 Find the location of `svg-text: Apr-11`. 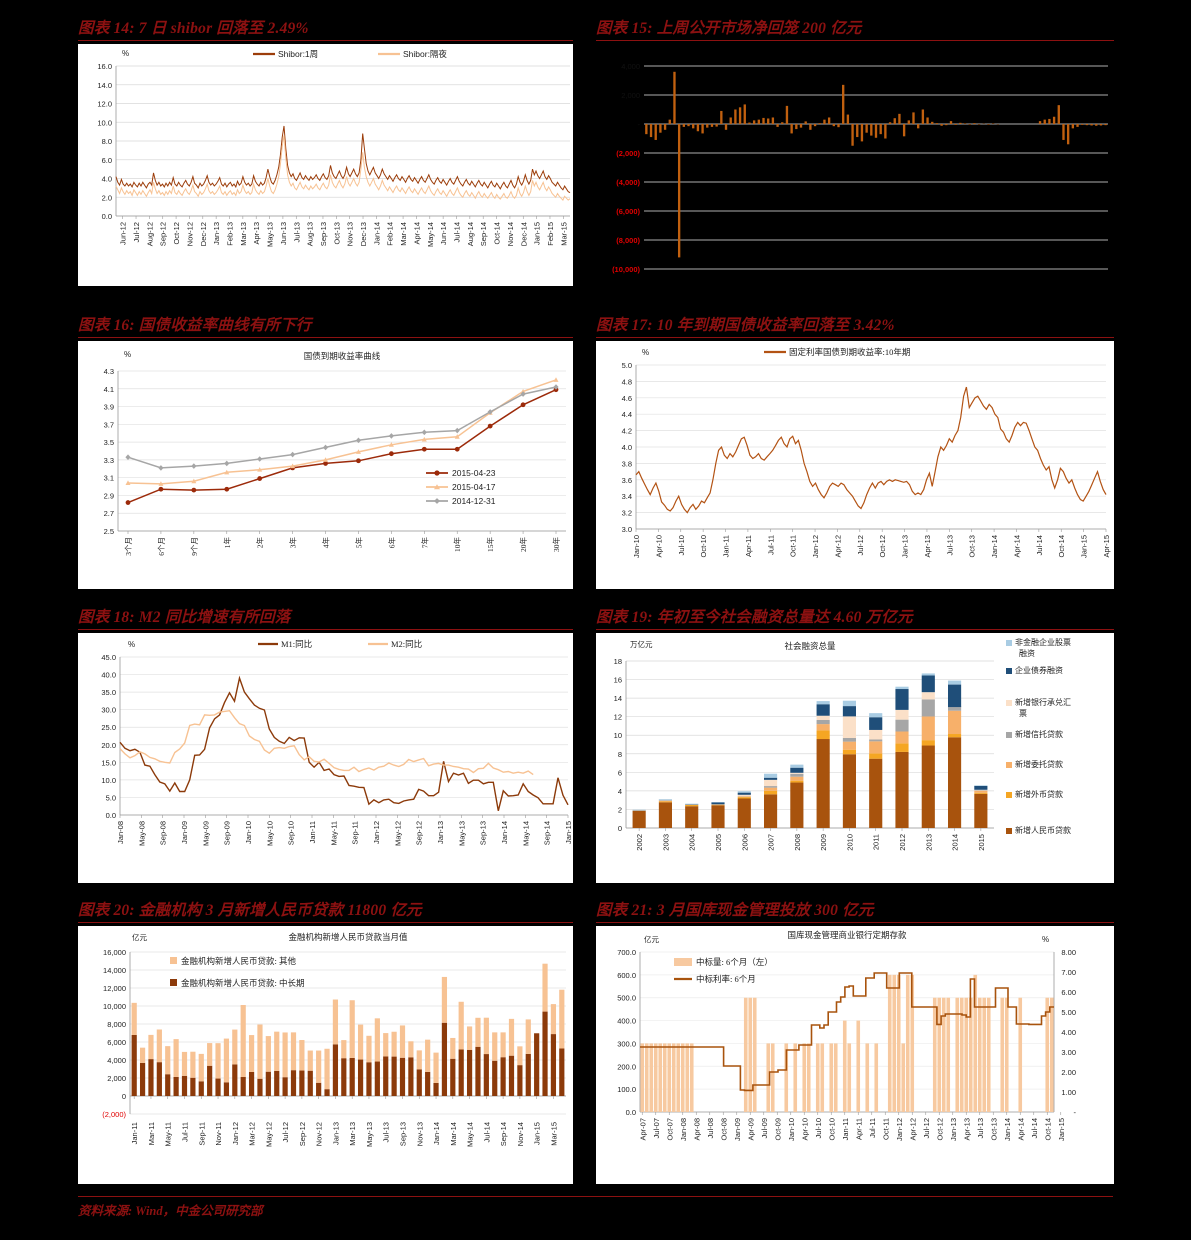

svg-text: Apr-11 is located at coordinates (748, 546).